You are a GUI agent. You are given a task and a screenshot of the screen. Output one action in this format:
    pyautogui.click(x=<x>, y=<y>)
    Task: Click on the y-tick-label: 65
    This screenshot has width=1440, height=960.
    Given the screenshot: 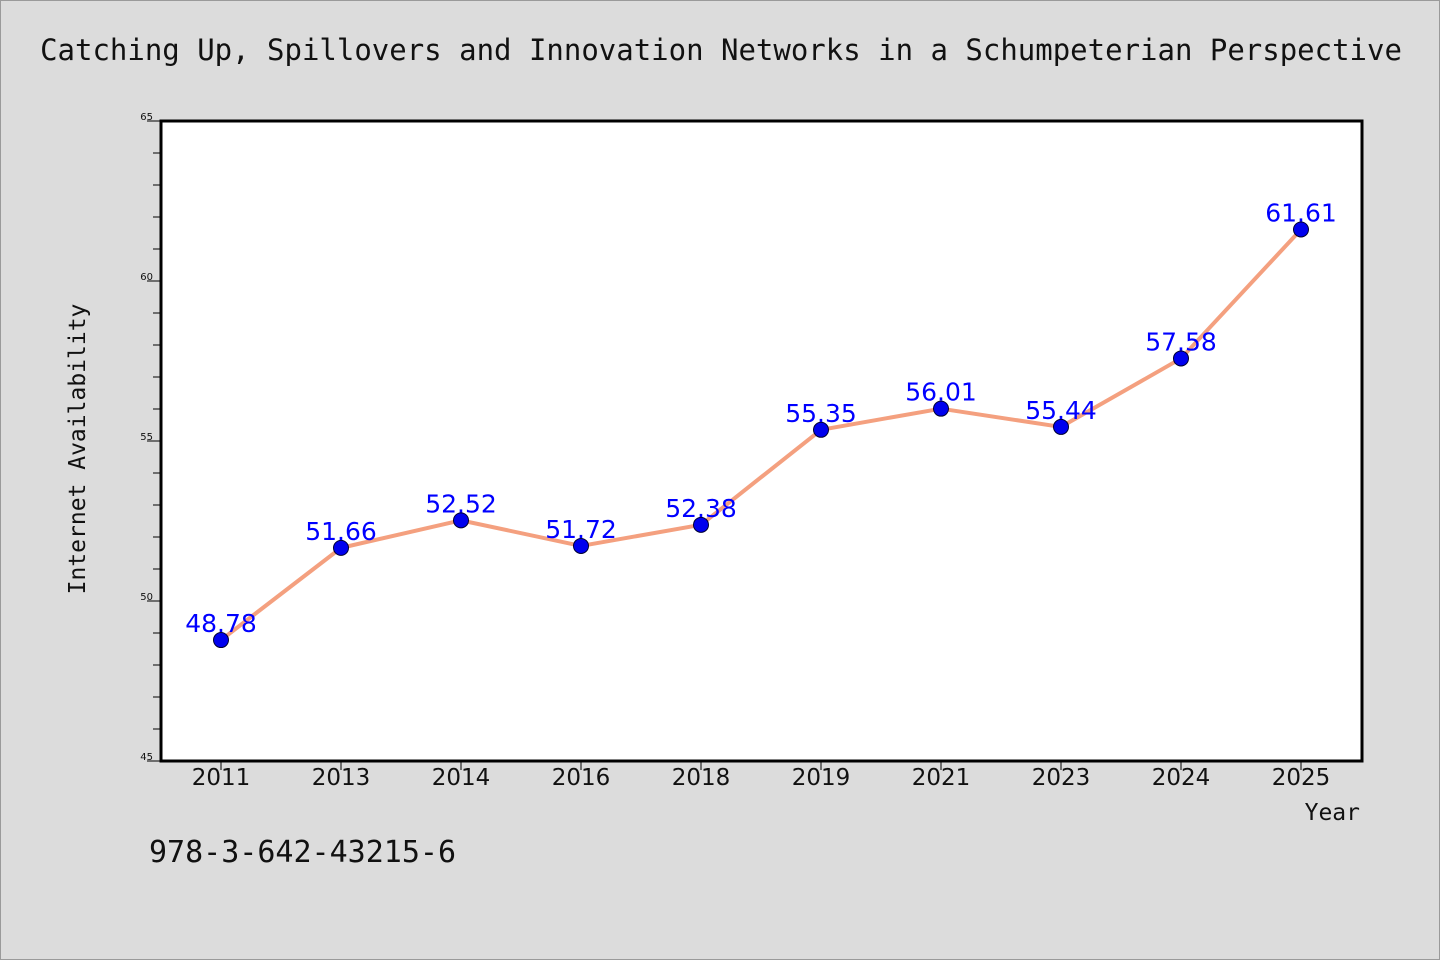 What is the action you would take?
    pyautogui.click(x=146, y=117)
    